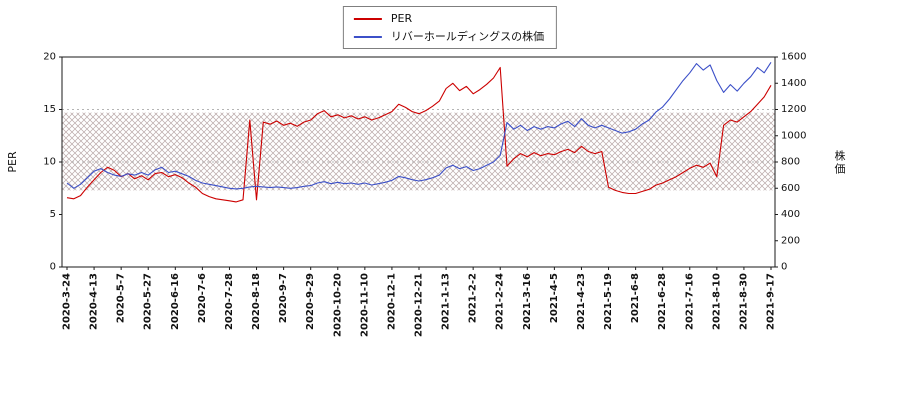 The height and width of the screenshot is (400, 900). What do you see at coordinates (467, 36) in the screenshot?
I see `legend-label-stock-price: リバーホールディングスの株価` at bounding box center [467, 36].